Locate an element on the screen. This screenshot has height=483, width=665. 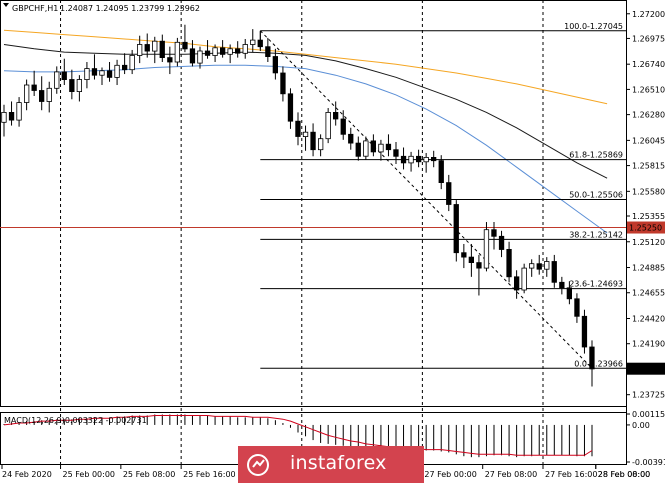
time-tick-label: 28 Feb 00:00 is located at coordinates (624, 474).